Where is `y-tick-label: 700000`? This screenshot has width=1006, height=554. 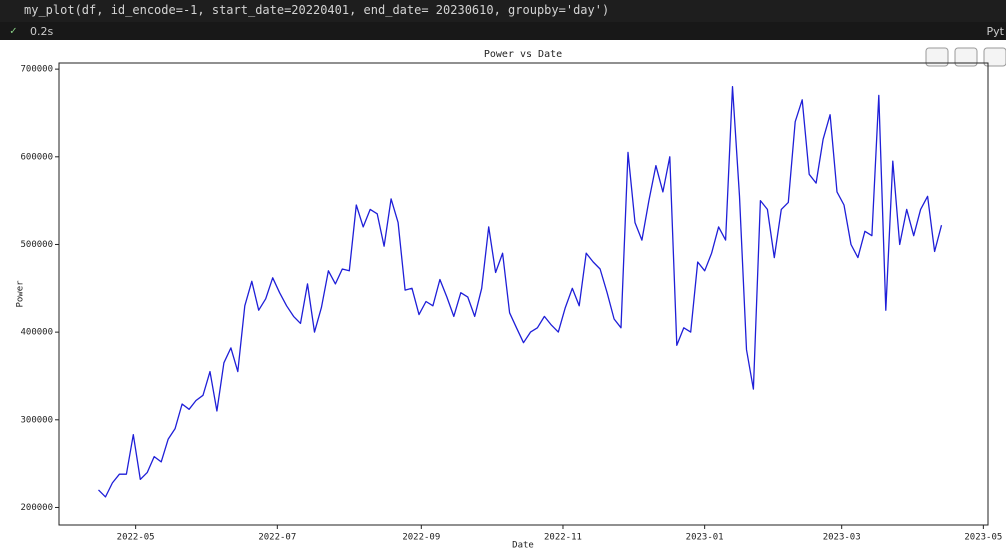 y-tick-label: 700000 is located at coordinates (36, 70).